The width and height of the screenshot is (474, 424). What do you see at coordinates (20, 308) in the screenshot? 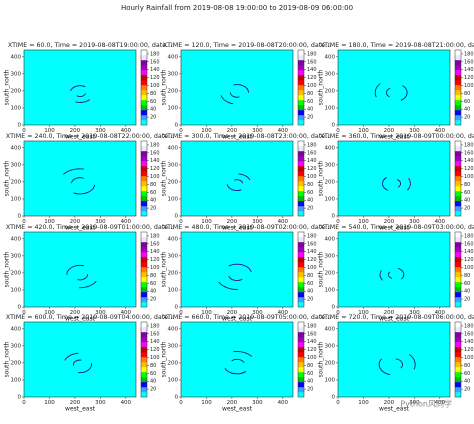
I see `y-tick-label: 0` at bounding box center [20, 308].